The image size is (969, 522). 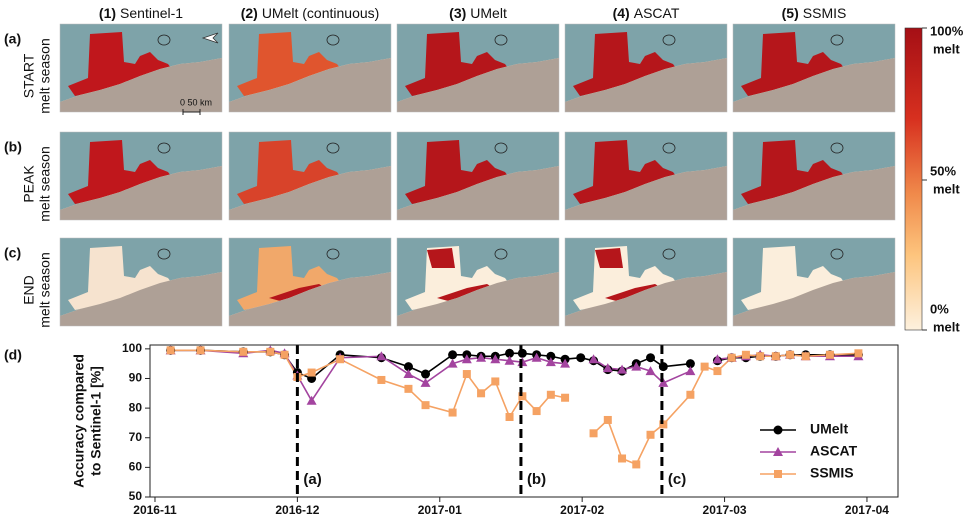 I want to click on column-number: (1), so click(x=107, y=13).